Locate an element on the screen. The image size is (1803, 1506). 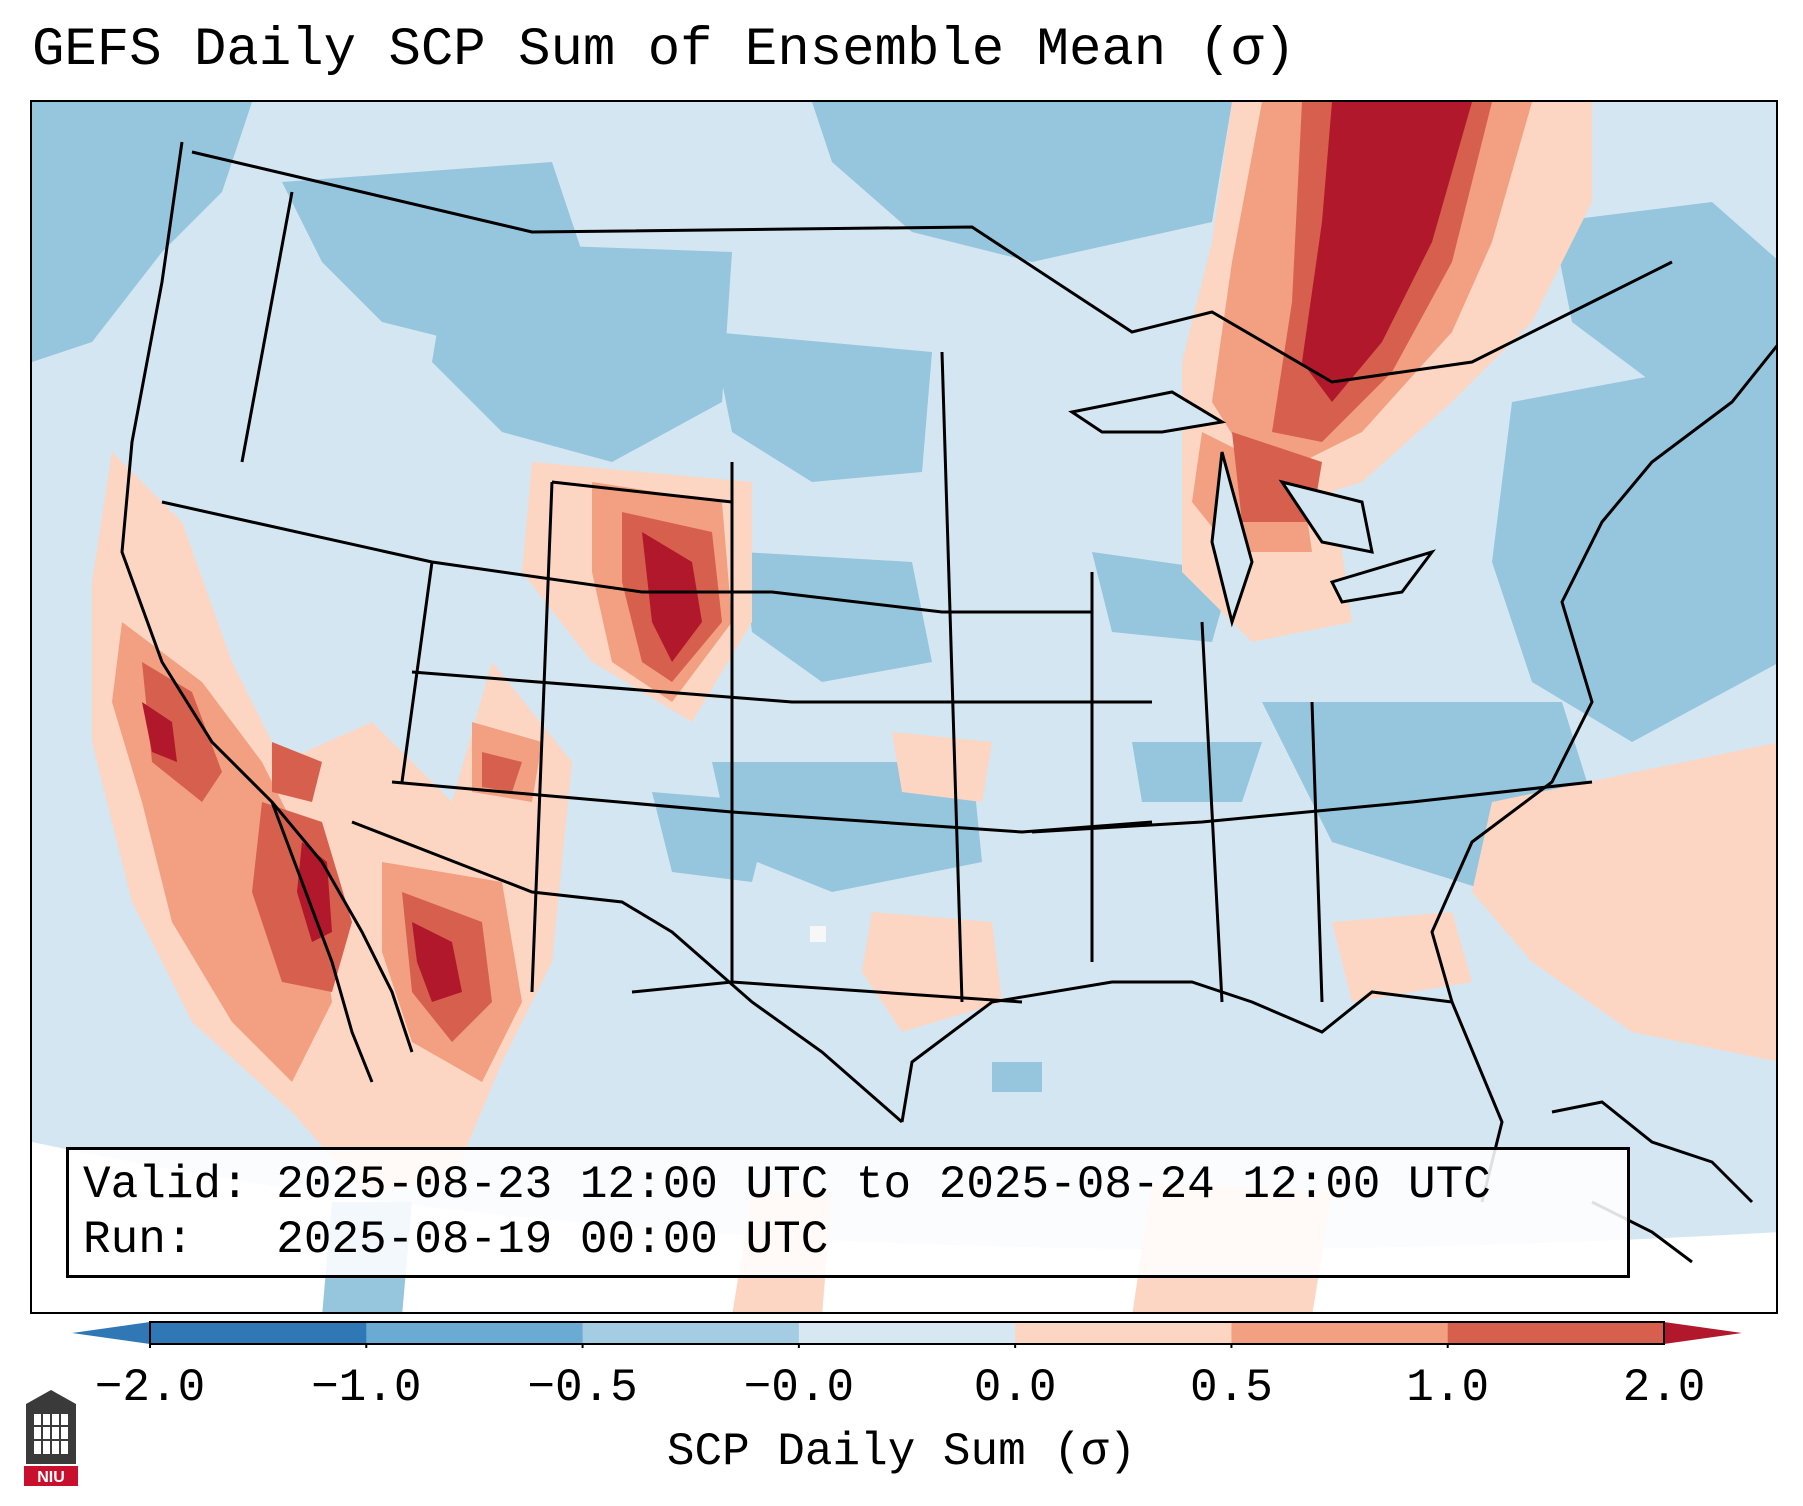
colorbar is located at coordinates (907, 1334).